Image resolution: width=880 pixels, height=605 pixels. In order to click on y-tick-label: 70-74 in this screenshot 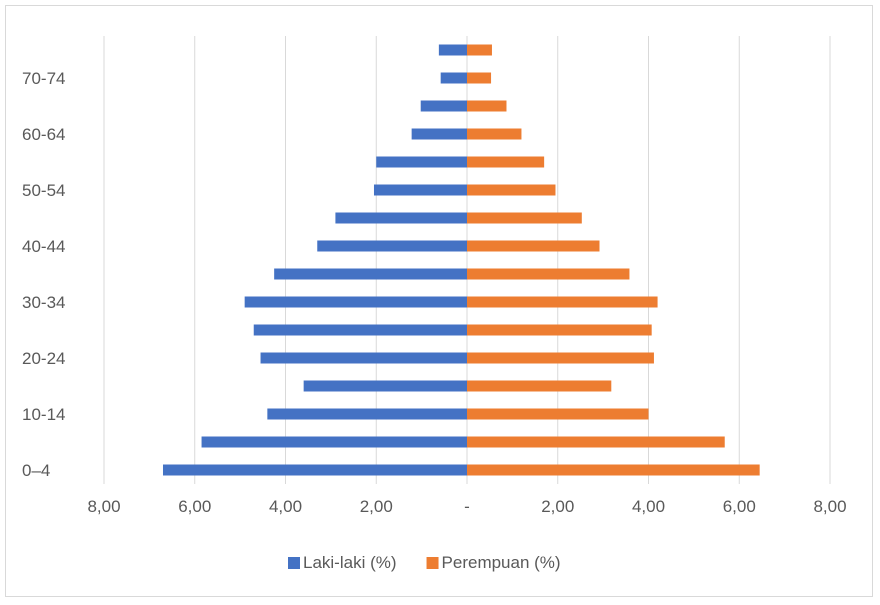, I will do `click(43, 78)`.